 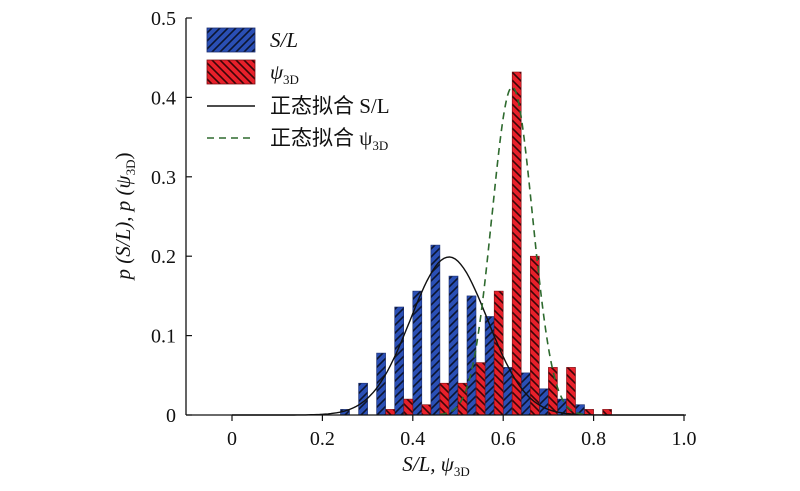 I want to click on y-tick-label: 0.4, so click(x=163, y=98).